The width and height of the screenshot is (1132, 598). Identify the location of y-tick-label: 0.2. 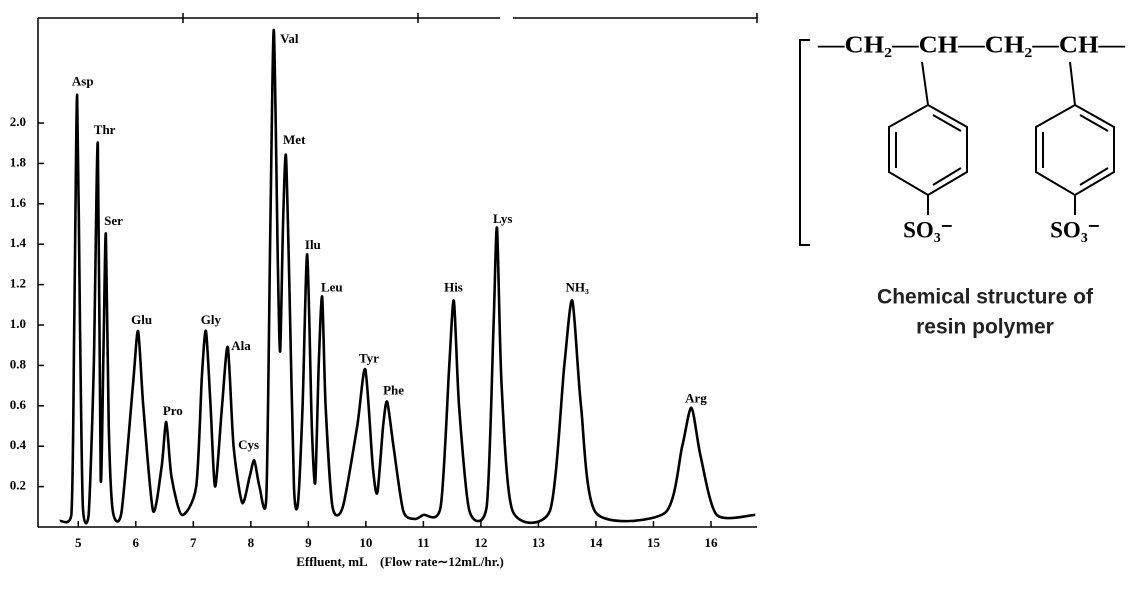
(18, 485).